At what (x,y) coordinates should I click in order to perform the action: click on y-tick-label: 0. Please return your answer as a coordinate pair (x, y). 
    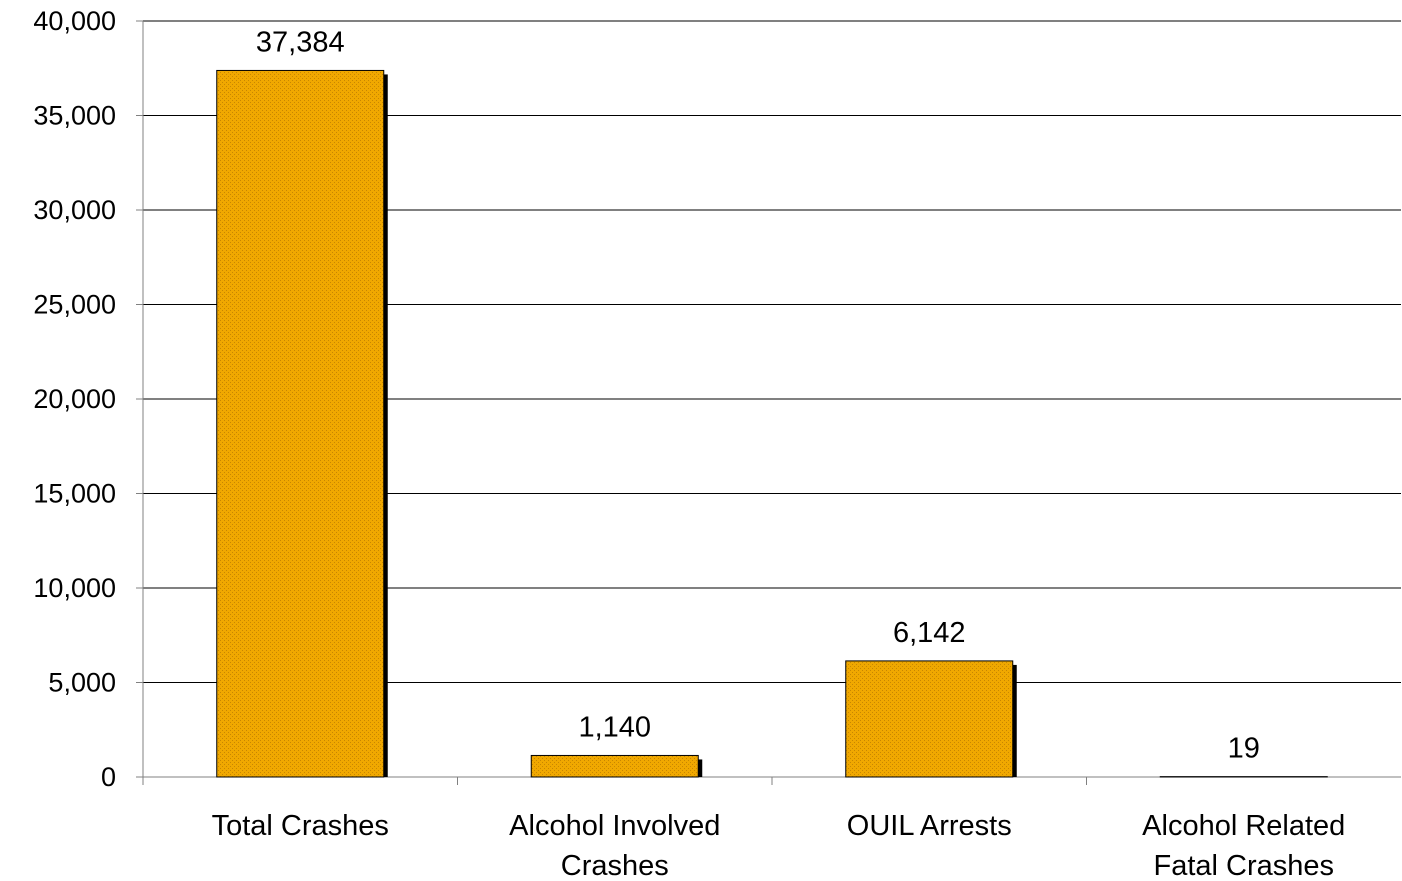
    Looking at the image, I should click on (108, 777).